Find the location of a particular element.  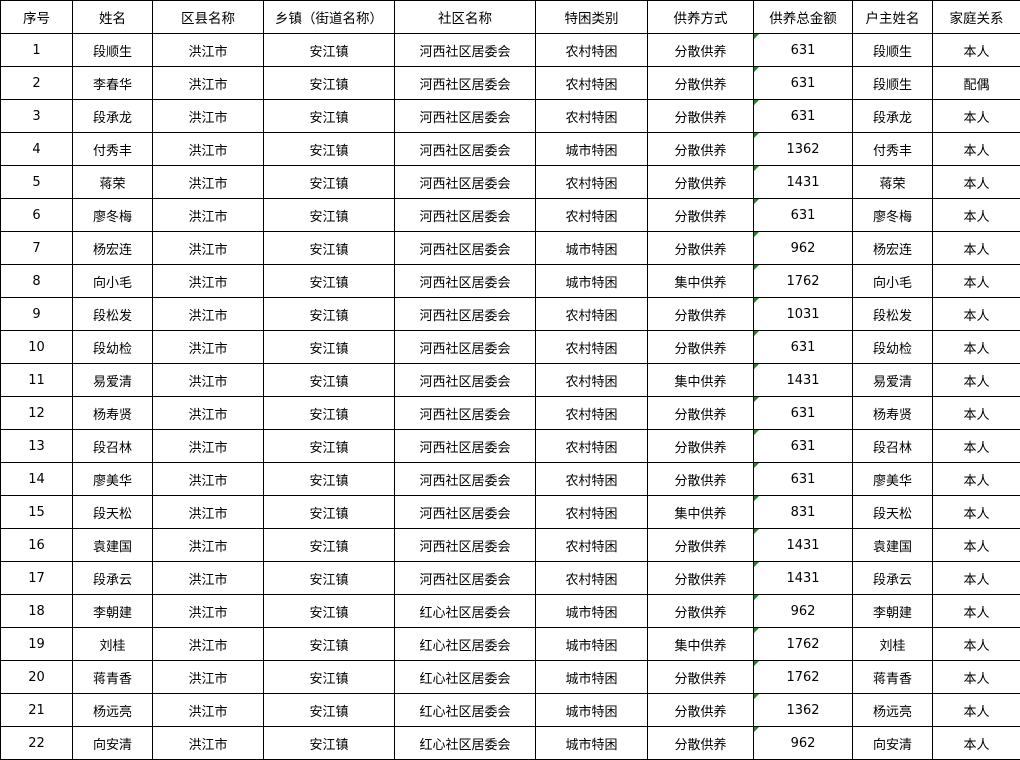

cell-seq: 16 is located at coordinates (36, 545).